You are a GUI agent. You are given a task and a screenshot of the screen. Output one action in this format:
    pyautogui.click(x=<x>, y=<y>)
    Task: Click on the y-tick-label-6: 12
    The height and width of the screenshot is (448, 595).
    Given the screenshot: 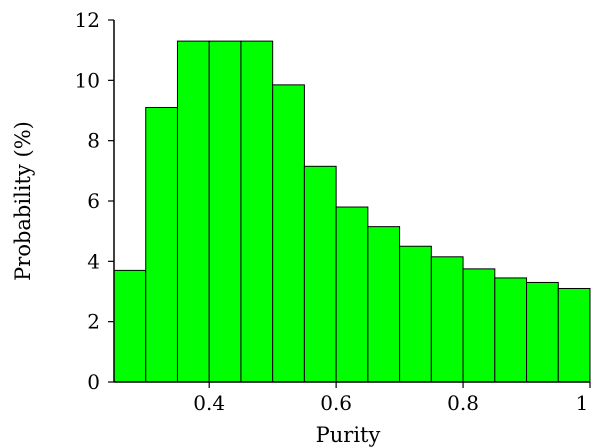 What is the action you would take?
    pyautogui.click(x=87, y=20)
    